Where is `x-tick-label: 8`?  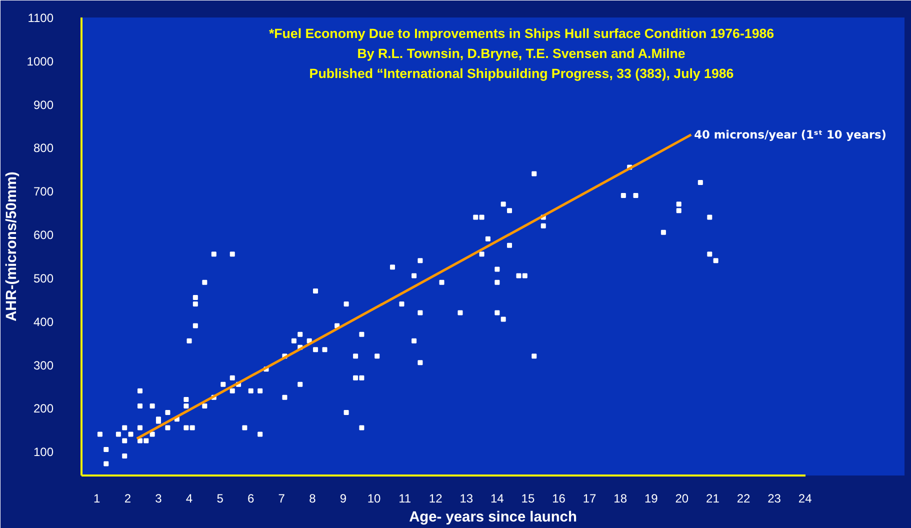 x-tick-label: 8 is located at coordinates (312, 499).